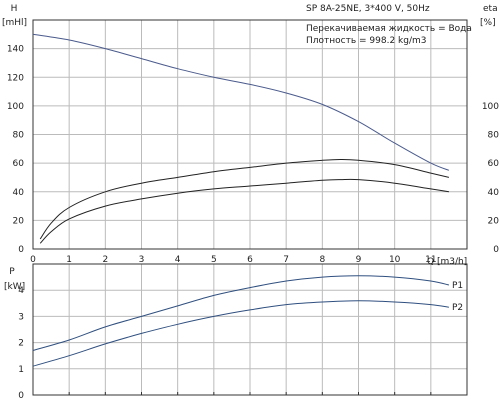 This screenshot has height=400, width=500. Describe the element at coordinates (250, 260) in the screenshot. I see `x-tick-label: 6` at that location.